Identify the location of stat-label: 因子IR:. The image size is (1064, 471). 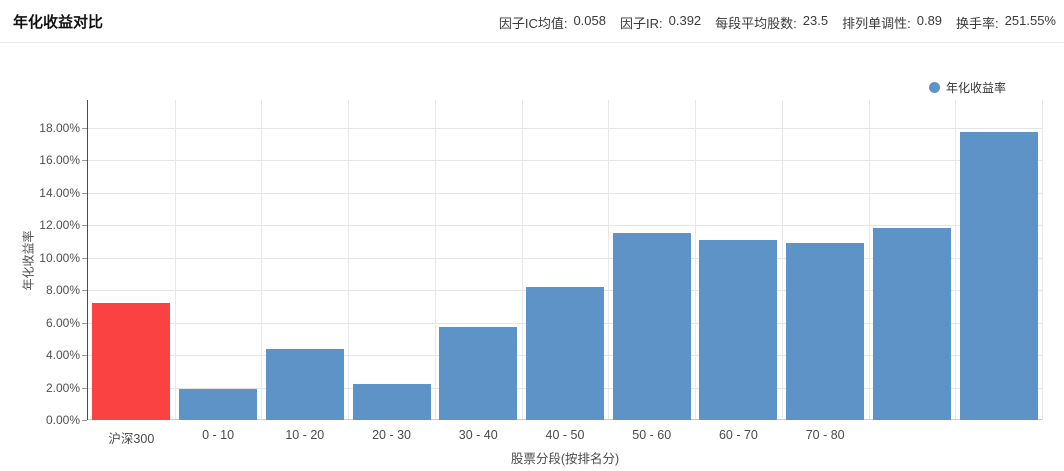
(641, 23).